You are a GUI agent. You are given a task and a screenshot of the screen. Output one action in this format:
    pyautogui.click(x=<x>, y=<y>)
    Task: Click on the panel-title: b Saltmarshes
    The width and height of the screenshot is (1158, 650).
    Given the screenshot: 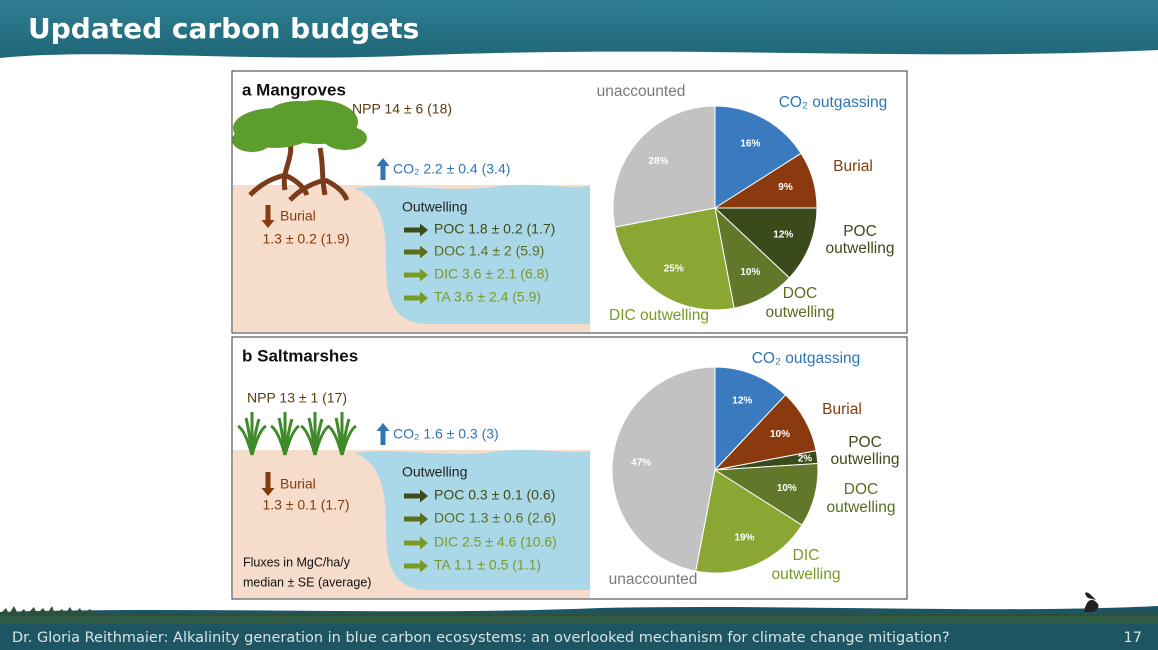 What is the action you would take?
    pyautogui.click(x=300, y=355)
    